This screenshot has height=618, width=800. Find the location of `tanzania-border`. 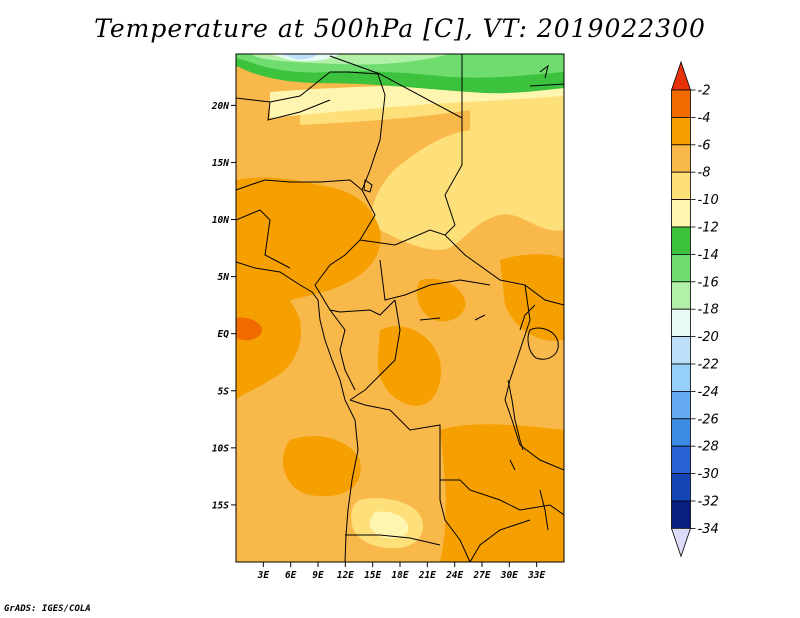

tanzania-border is located at coordinates (541, 457).